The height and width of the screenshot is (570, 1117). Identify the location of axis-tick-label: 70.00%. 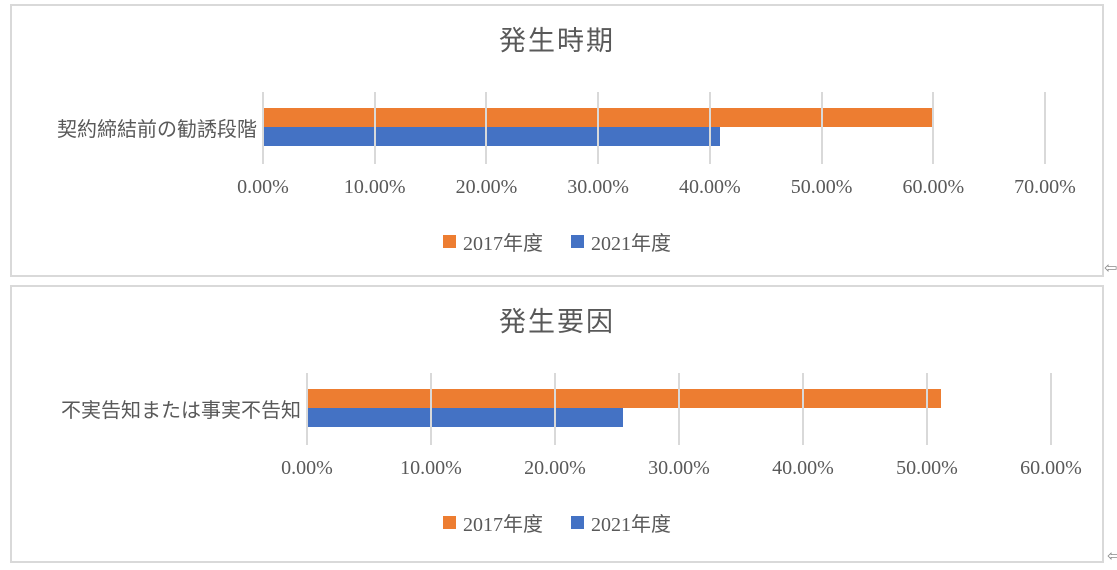
(1045, 187).